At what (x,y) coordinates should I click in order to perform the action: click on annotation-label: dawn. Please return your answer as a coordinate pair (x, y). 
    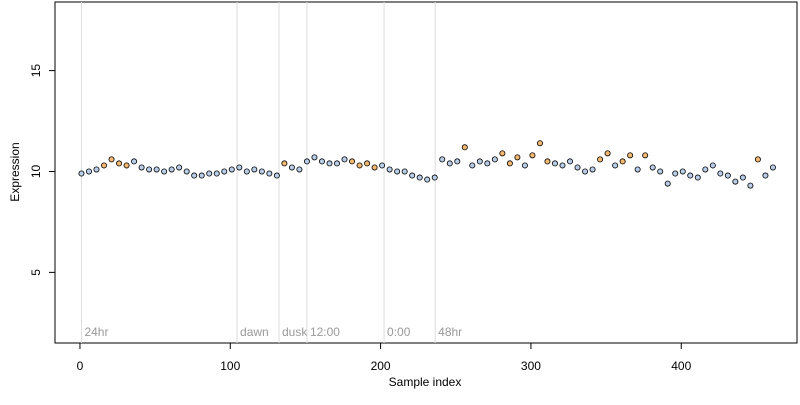
    Looking at the image, I should click on (254, 332).